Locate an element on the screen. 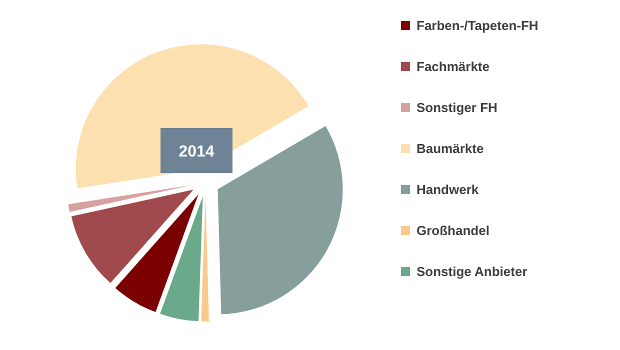  text: 2014 is located at coordinates (196, 152).